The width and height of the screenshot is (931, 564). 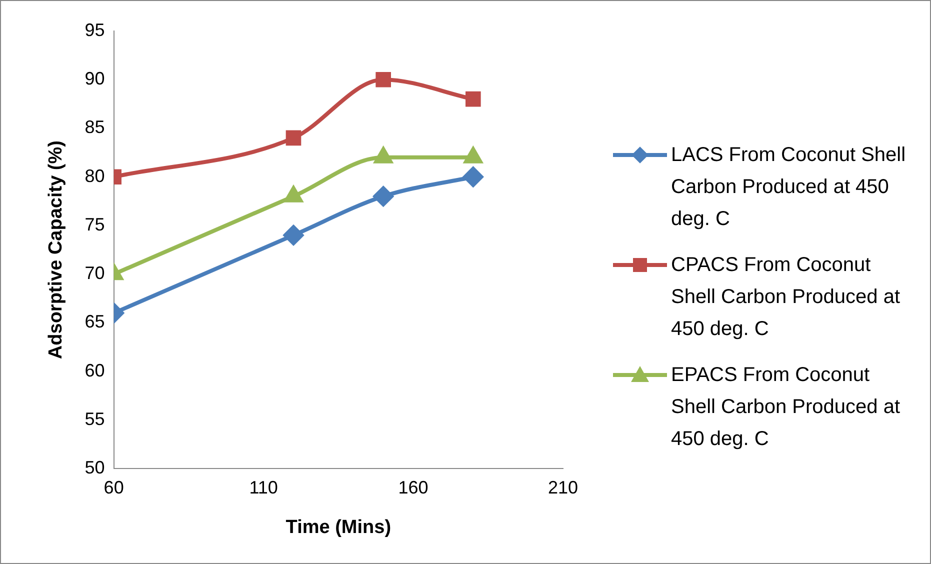 I want to click on x-tick-label: 110, so click(x=263, y=487).